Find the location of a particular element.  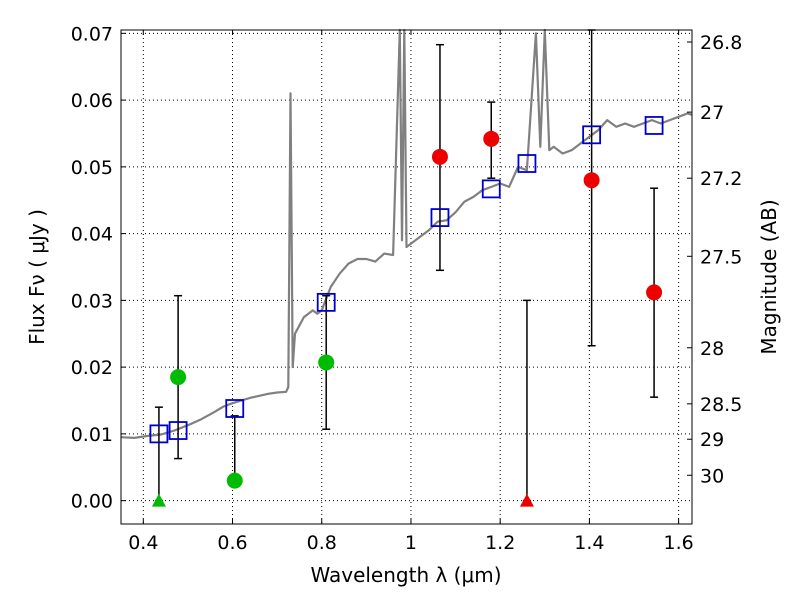

y-tick-label: 0.03 is located at coordinates (92, 301).